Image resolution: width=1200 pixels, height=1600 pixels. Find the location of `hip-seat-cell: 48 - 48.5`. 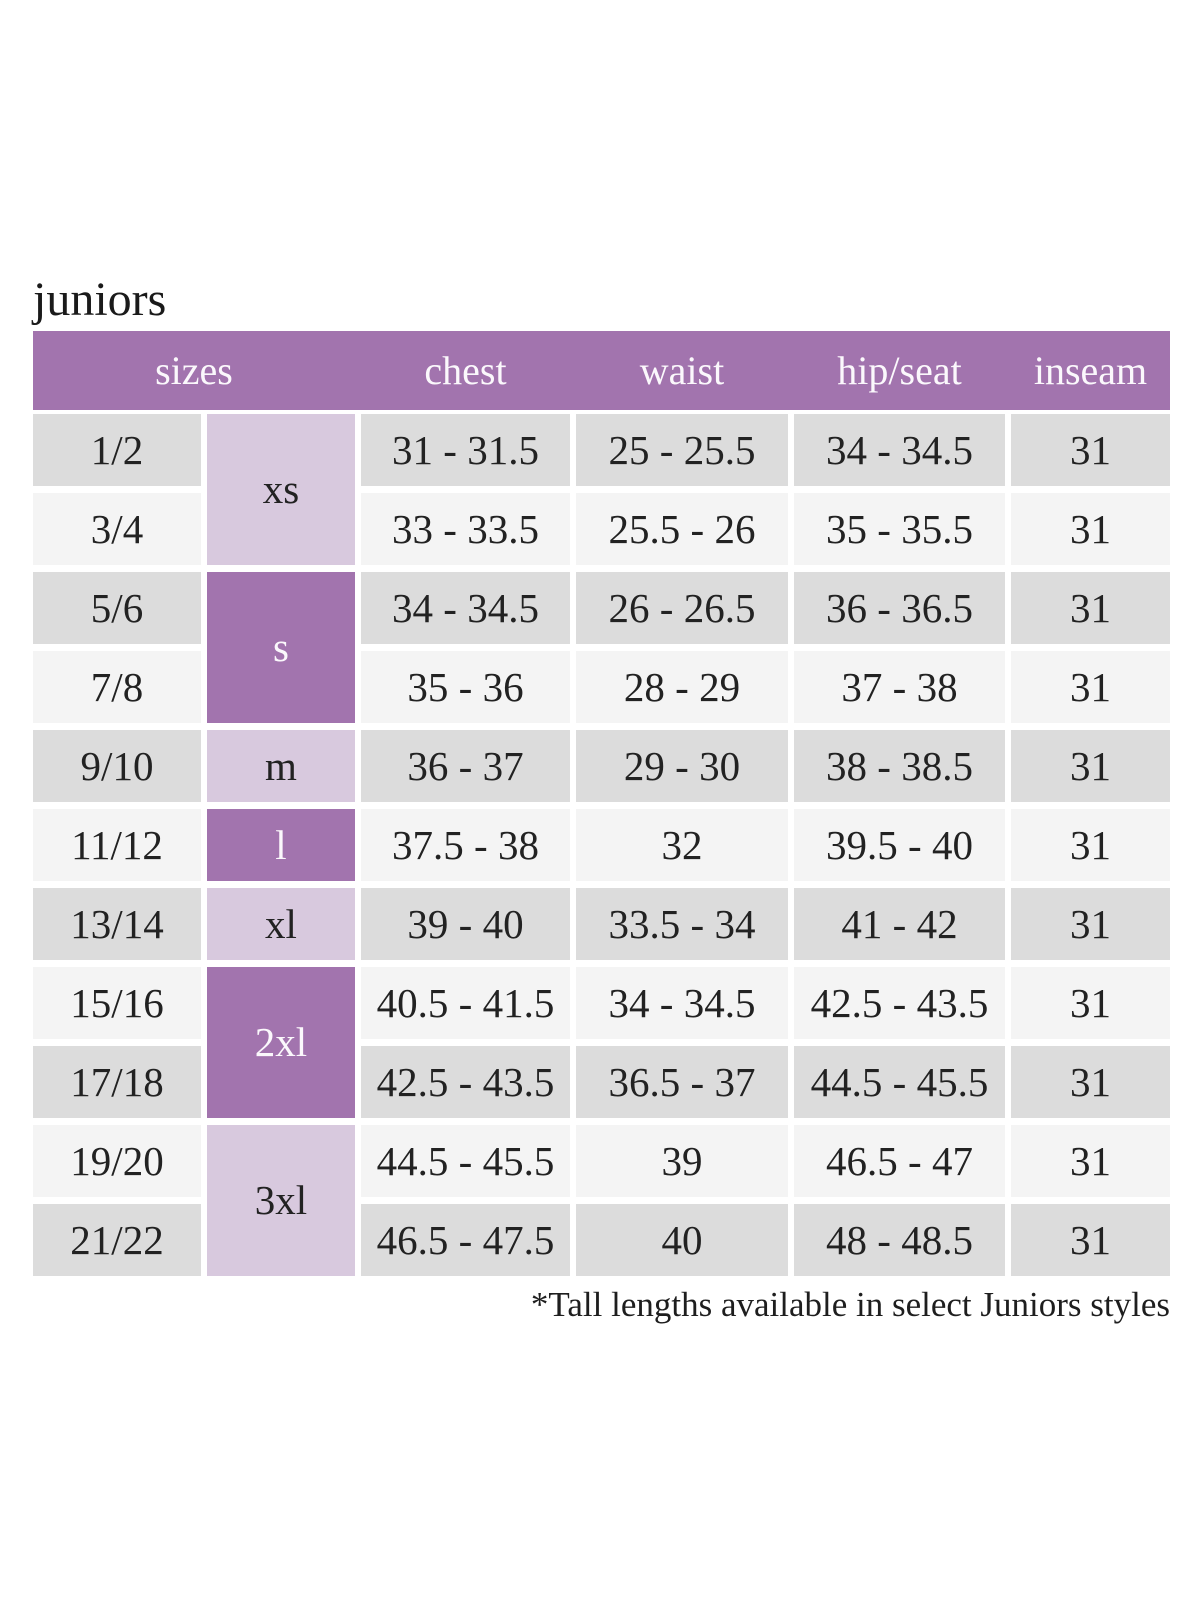

hip-seat-cell: 48 - 48.5 is located at coordinates (899, 1240).